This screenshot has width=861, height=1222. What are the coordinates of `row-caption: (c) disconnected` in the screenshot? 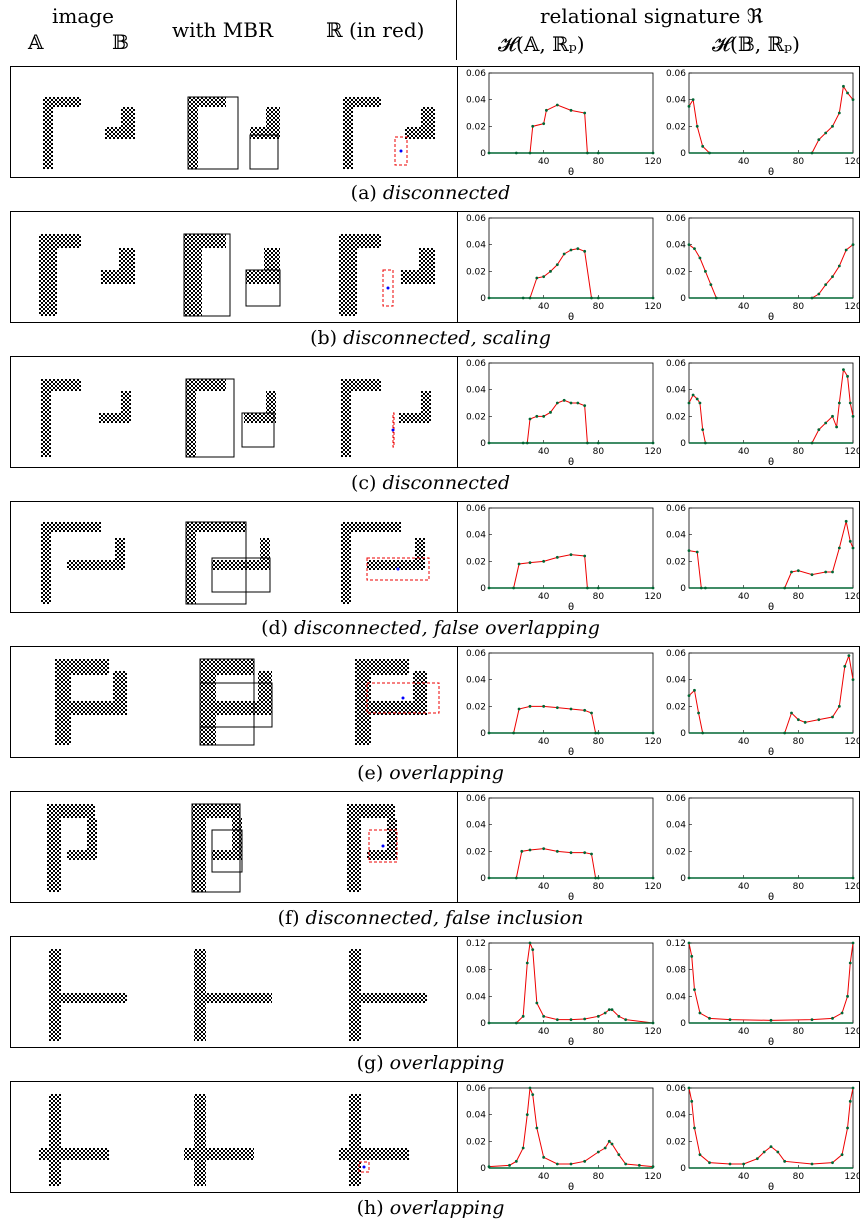 It's located at (430, 483).